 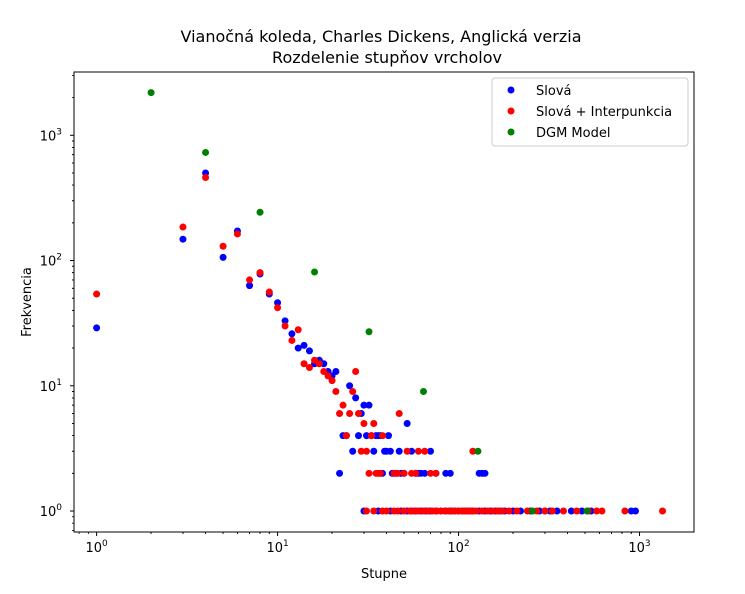 What do you see at coordinates (553, 91) in the screenshot?
I see `legend-label-slova: Slová` at bounding box center [553, 91].